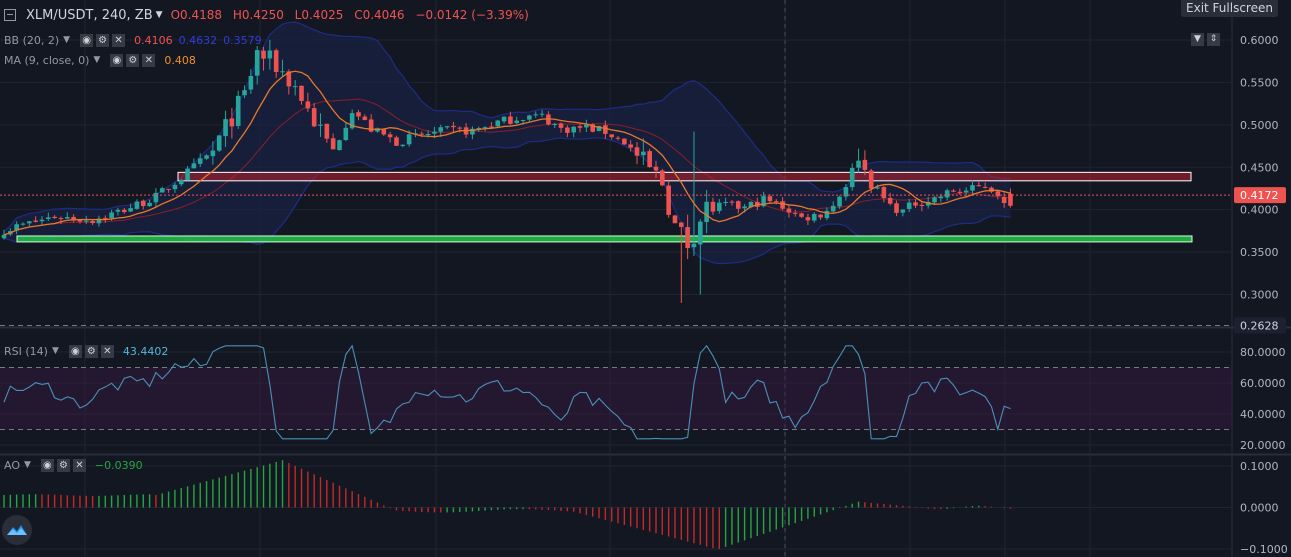 The height and width of the screenshot is (557, 1291). What do you see at coordinates (1213, 39) in the screenshot?
I see `maximize-pane-icon: ⇕` at bounding box center [1213, 39].